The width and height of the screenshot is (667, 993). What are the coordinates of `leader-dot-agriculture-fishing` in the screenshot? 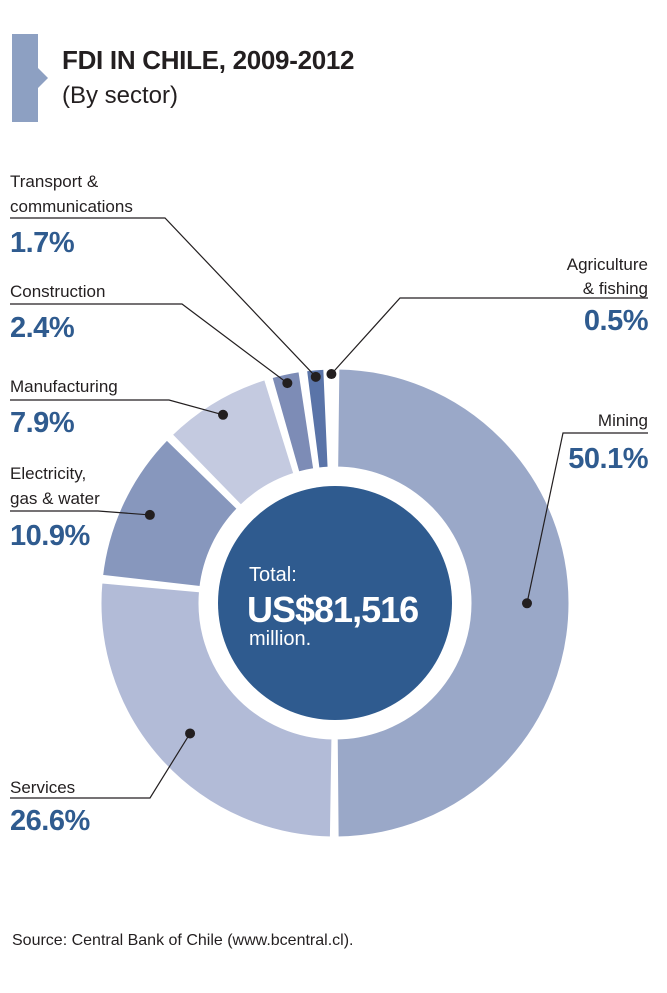 It's located at (331, 374).